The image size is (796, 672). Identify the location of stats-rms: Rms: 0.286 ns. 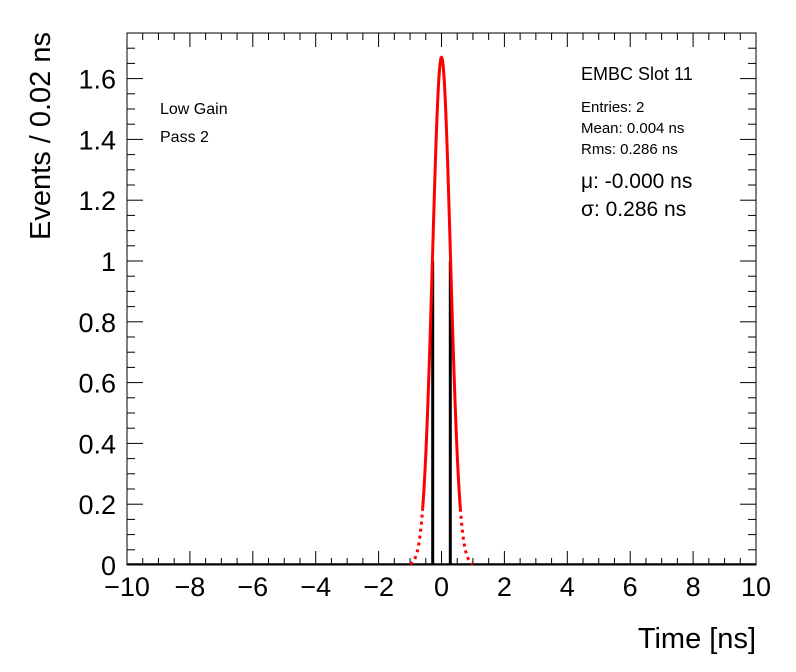
(629, 149).